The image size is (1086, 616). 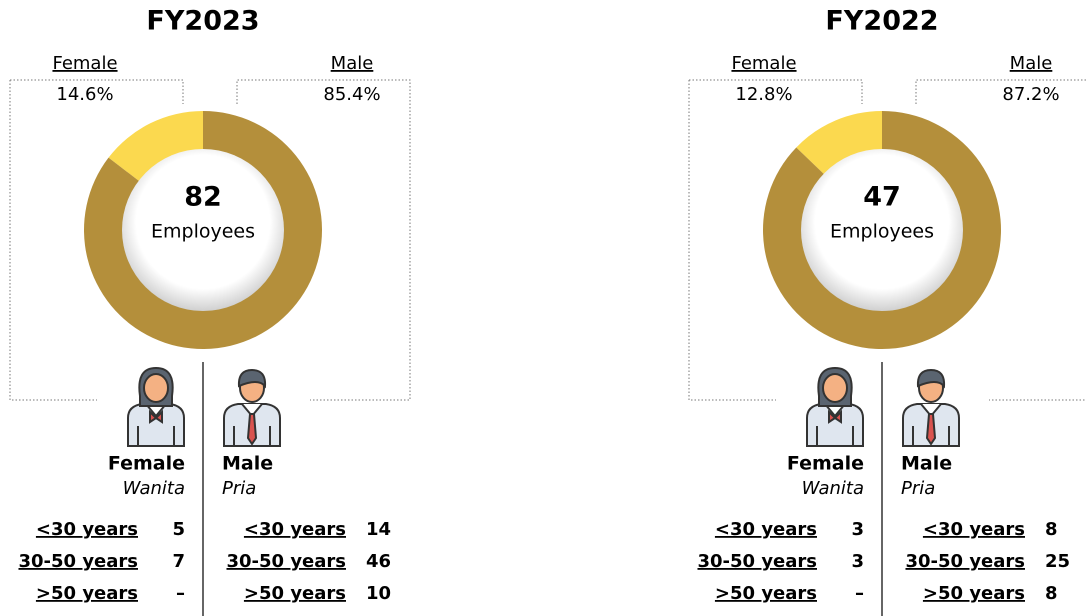 I want to click on row-value: 14, so click(x=378, y=529).